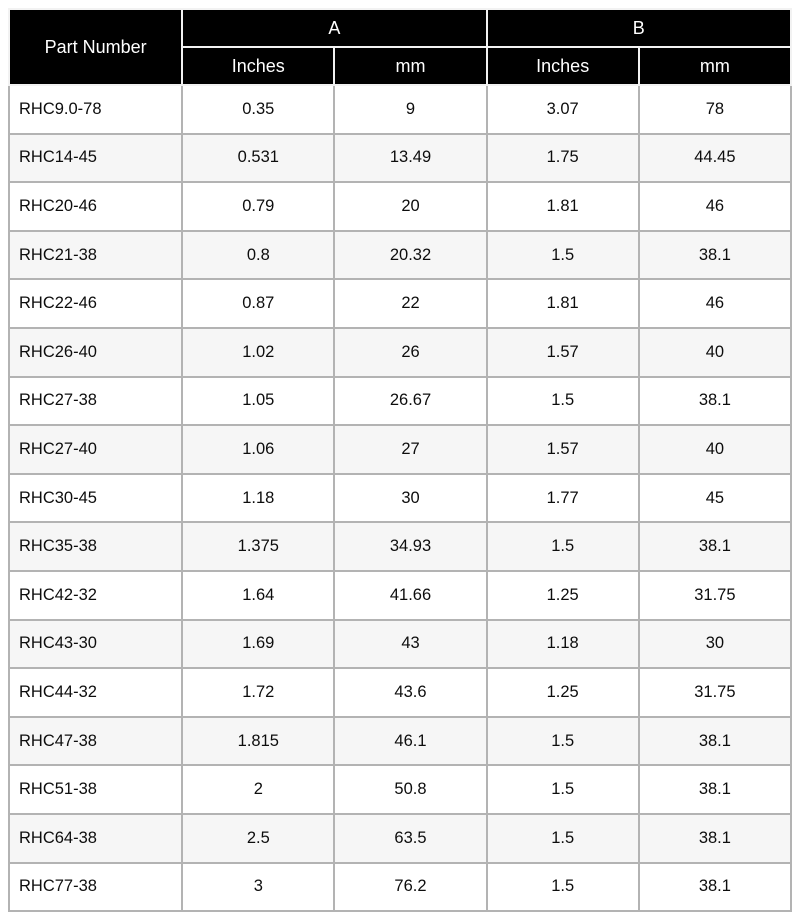  Describe the element at coordinates (334, 28) in the screenshot. I see `column-group-header-a: A` at that location.